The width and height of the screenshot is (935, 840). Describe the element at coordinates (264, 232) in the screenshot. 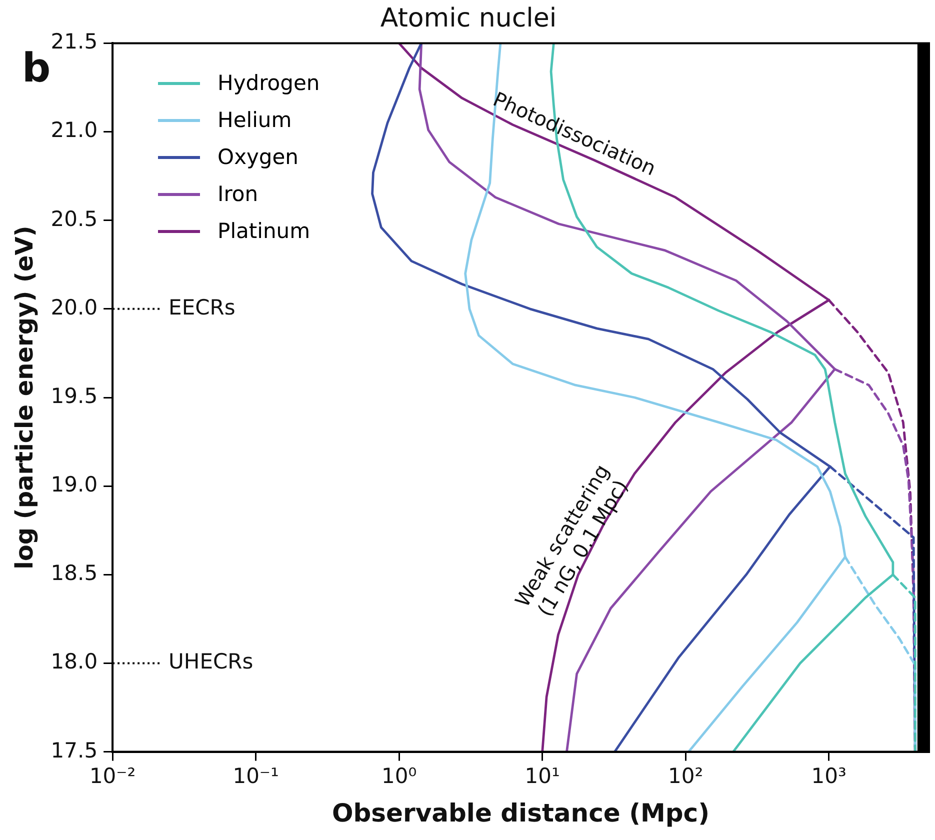

I see `legend-label: Platinum` at that location.